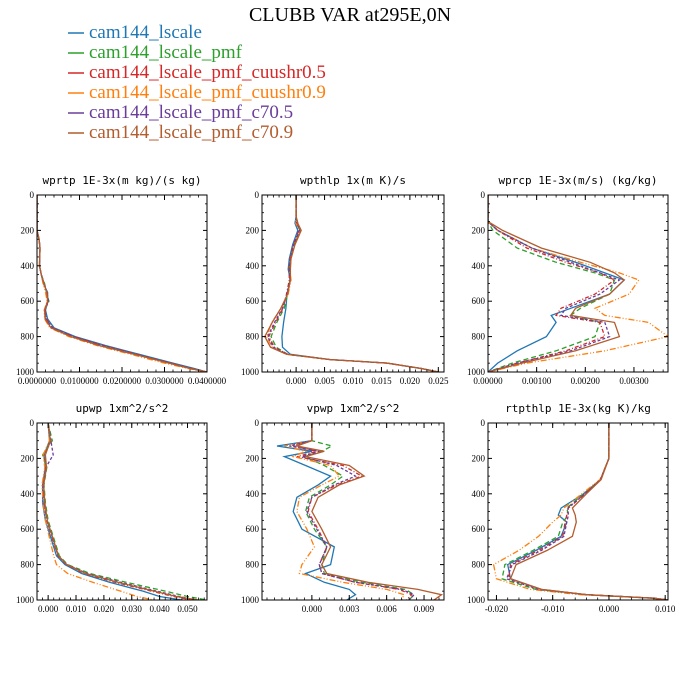  Describe the element at coordinates (324, 381) in the screenshot. I see `x-tick-label: 0.005` at that location.